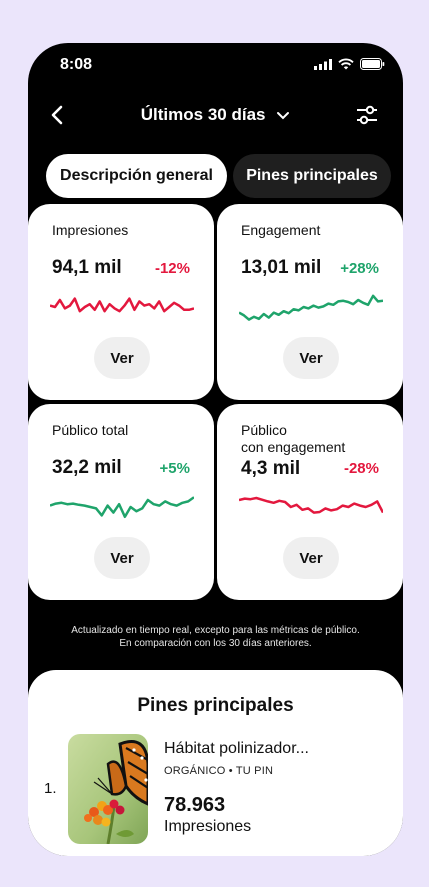 The image size is (429, 887). Describe the element at coordinates (215, 705) in the screenshot. I see `top-pins-title: Pines principales` at that location.